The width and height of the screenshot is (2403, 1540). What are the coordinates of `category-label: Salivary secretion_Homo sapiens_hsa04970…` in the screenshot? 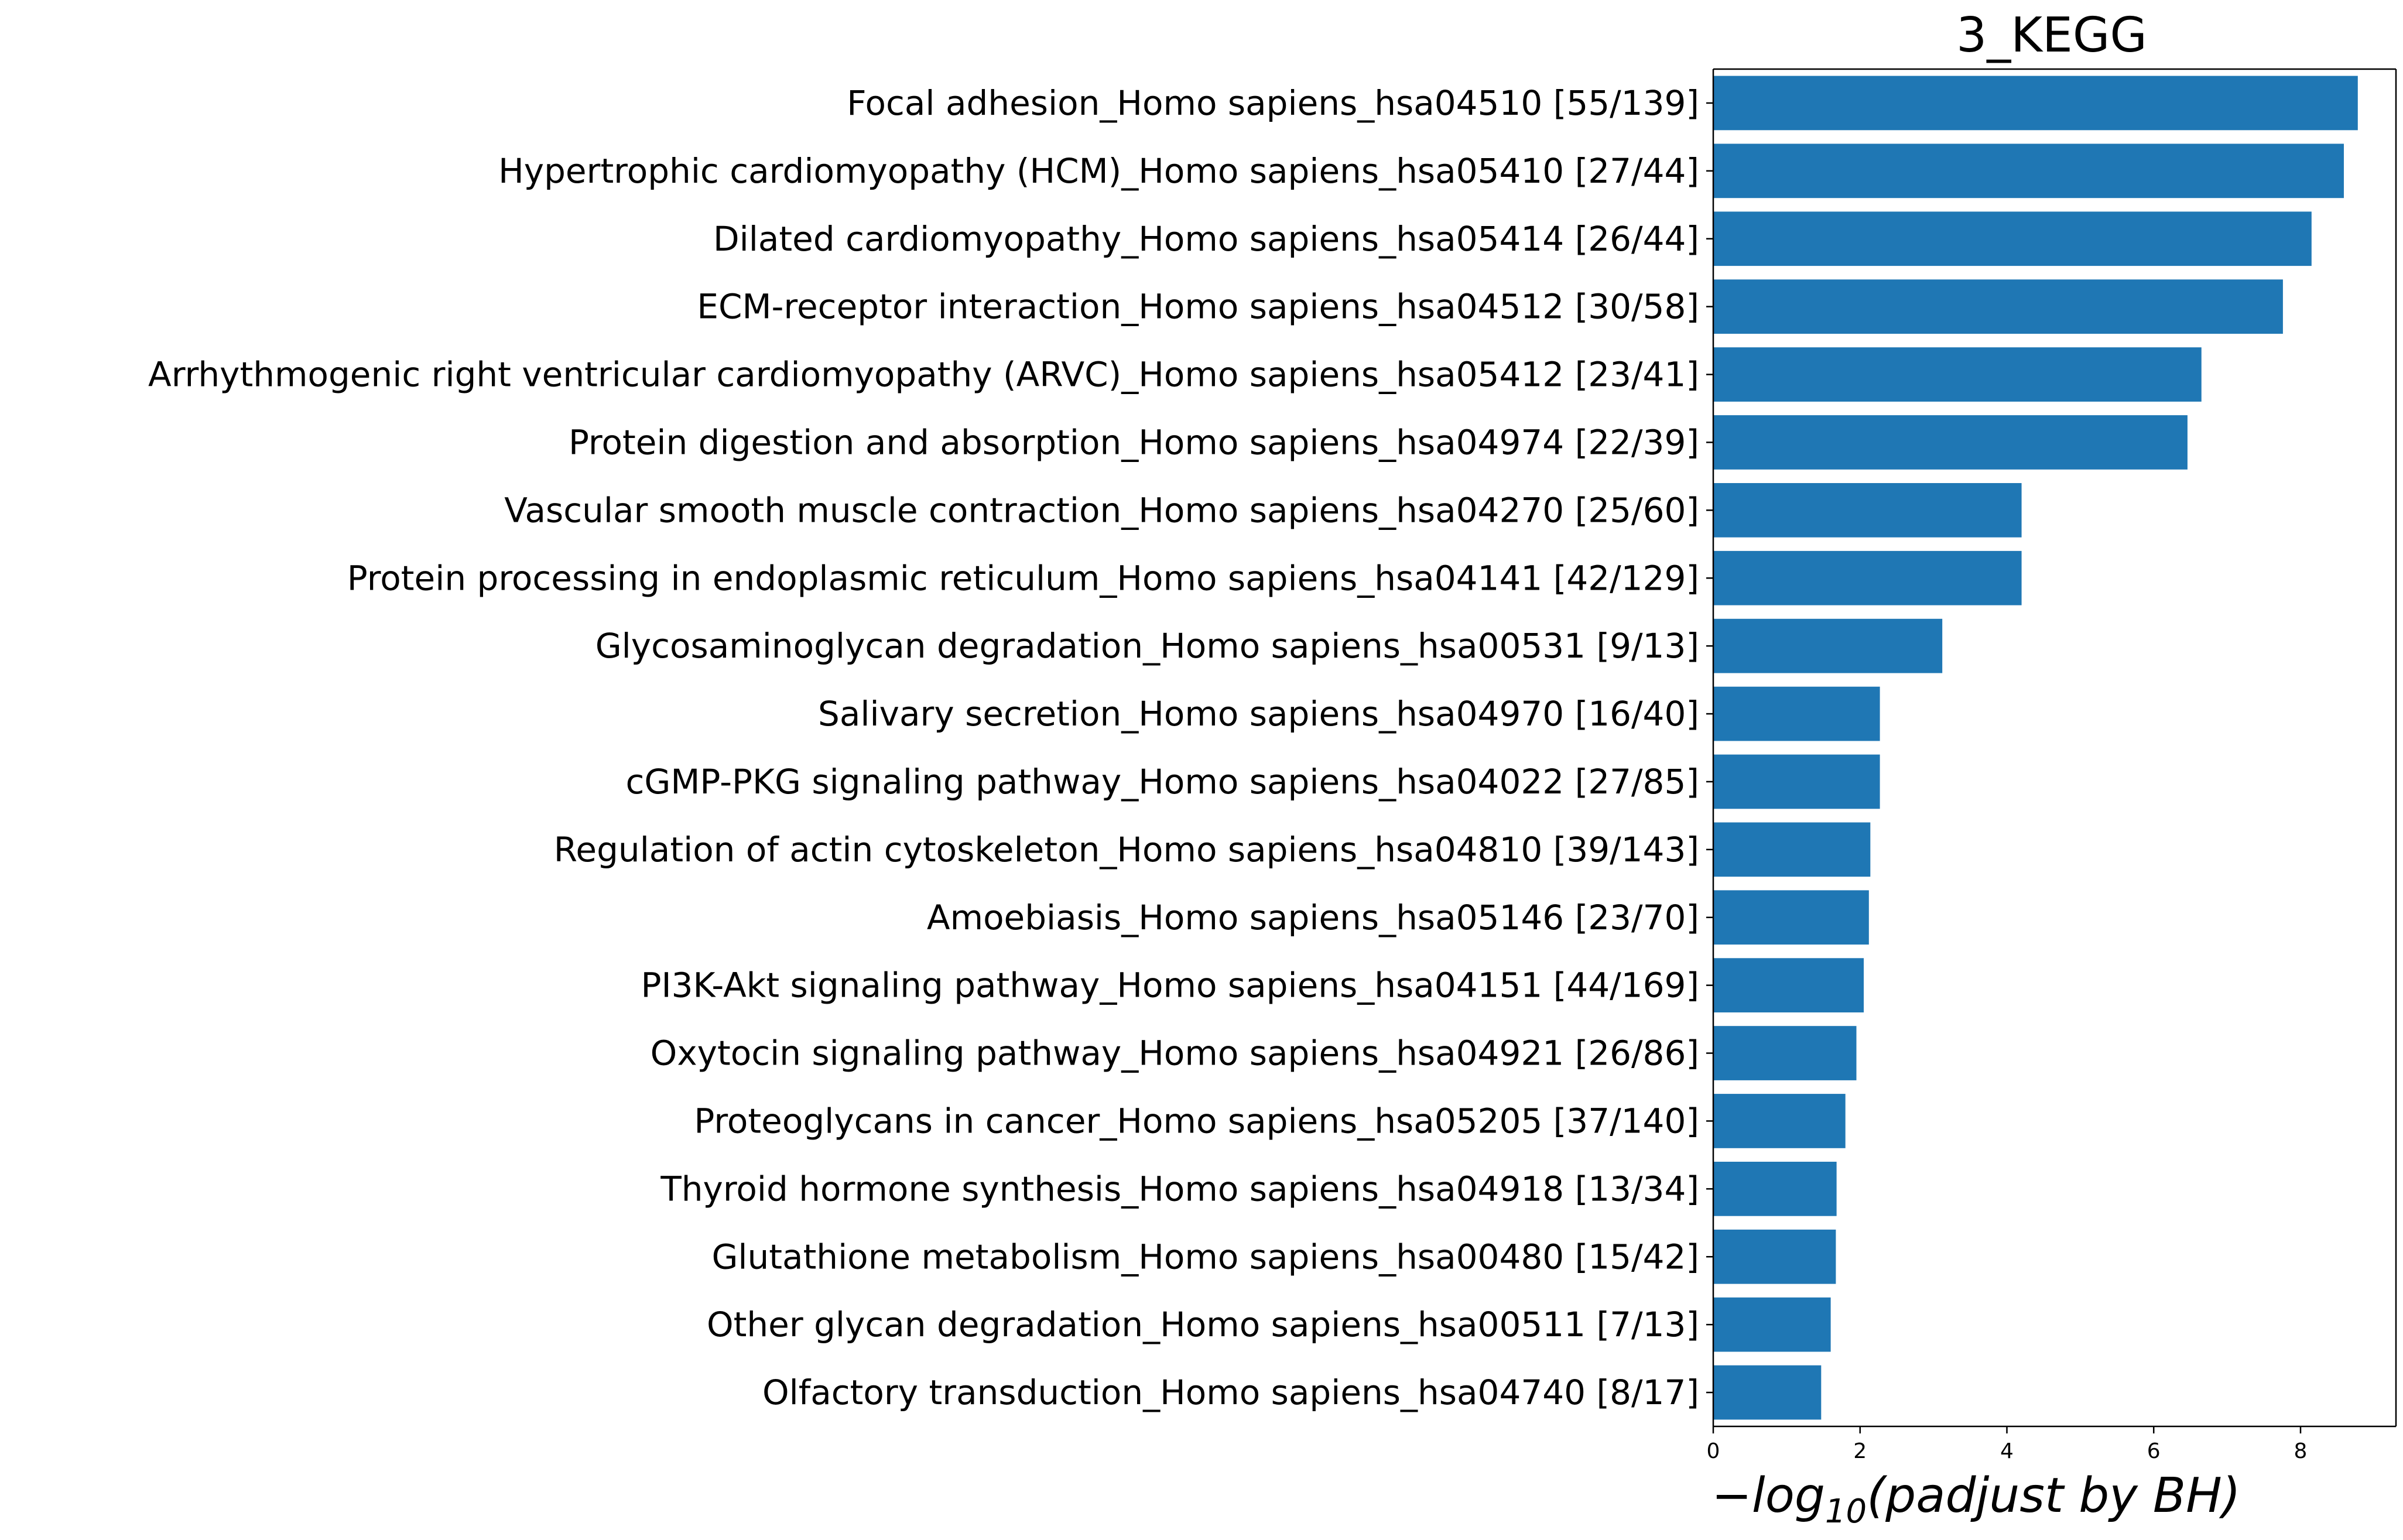 It's located at (1258, 714).